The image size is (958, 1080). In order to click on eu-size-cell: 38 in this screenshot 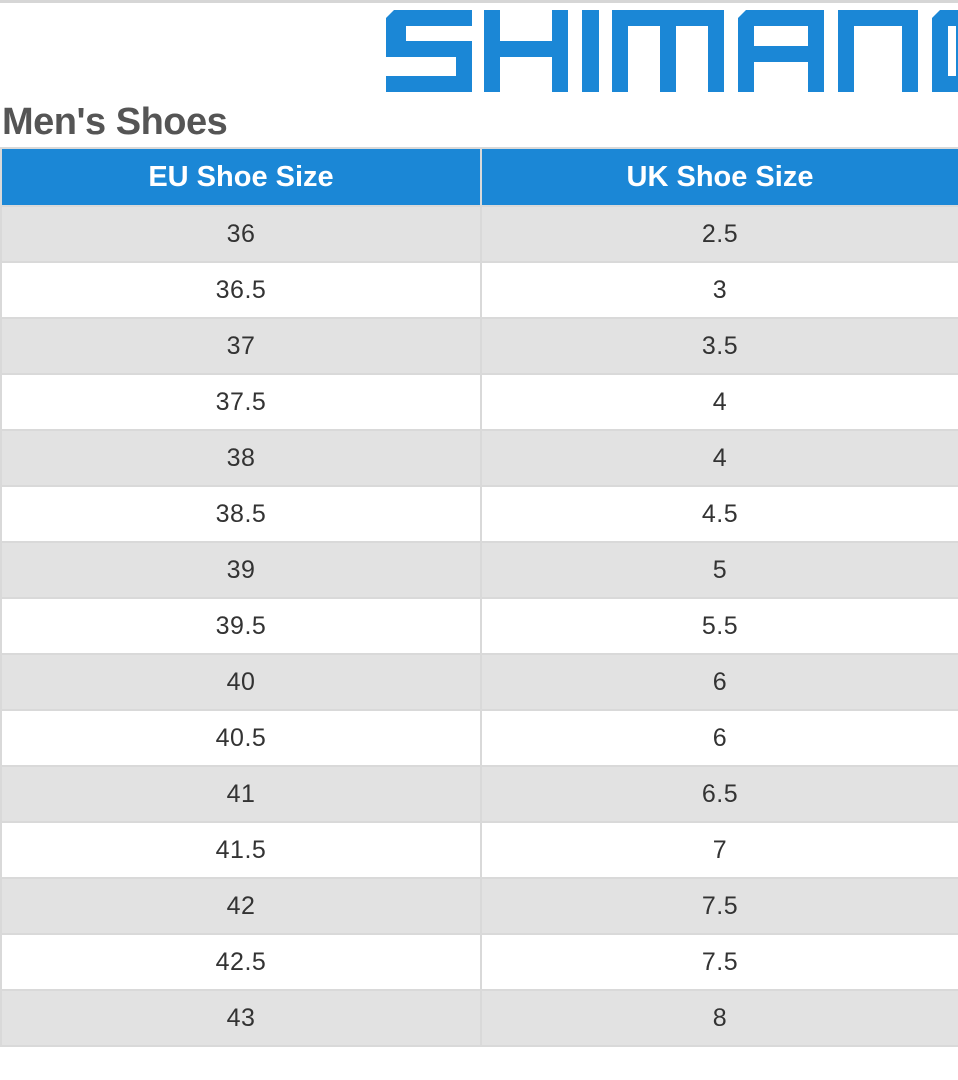, I will do `click(241, 458)`.